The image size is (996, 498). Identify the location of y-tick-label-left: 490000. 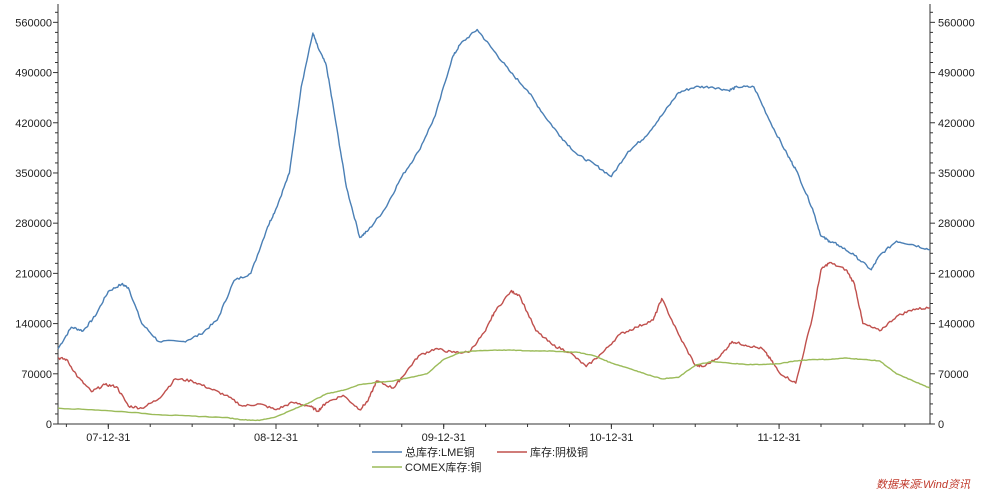
(33, 74).